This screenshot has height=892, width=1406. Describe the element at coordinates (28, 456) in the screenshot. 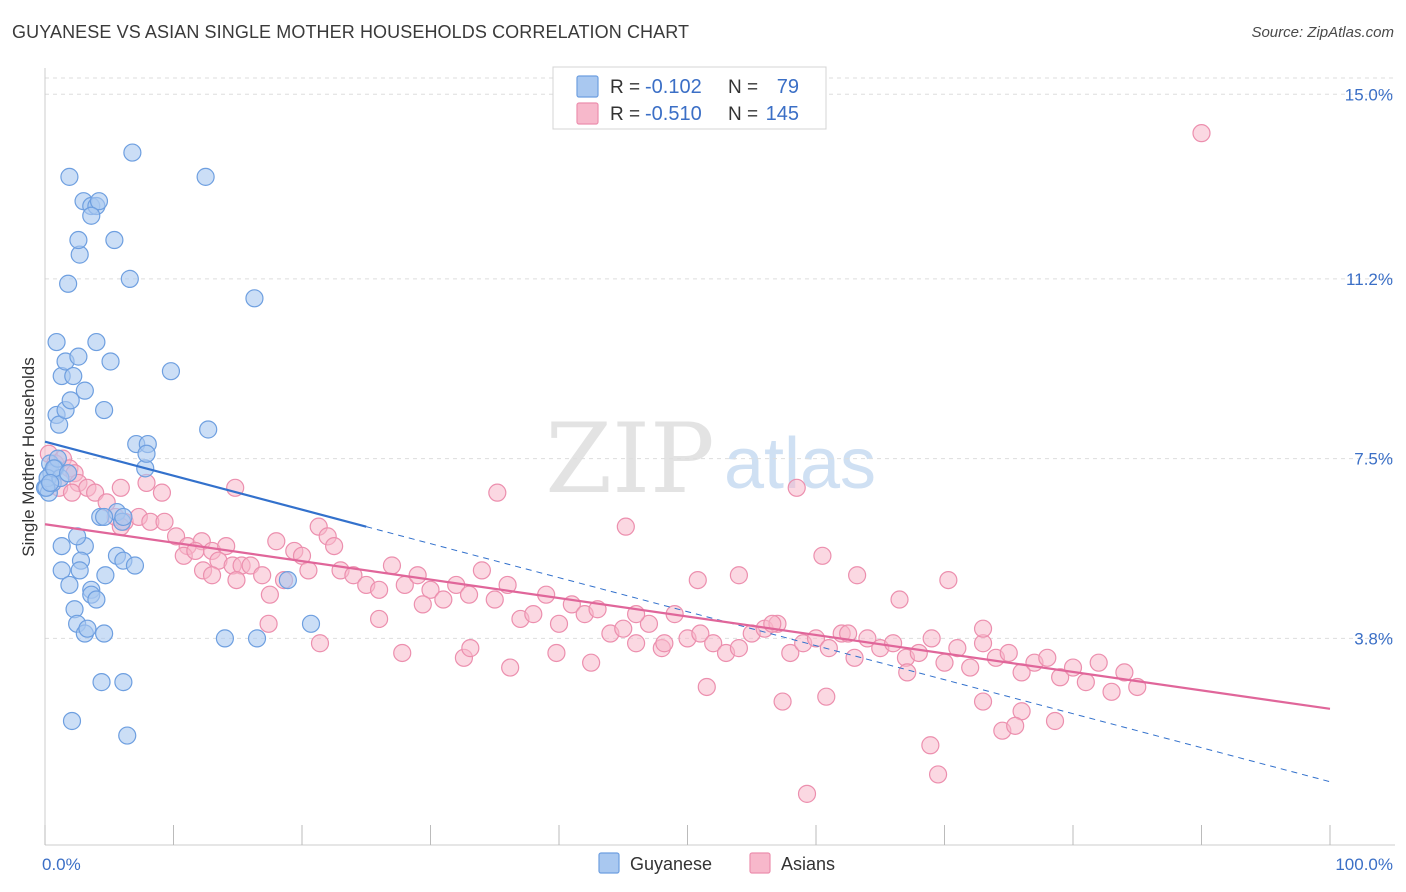

I see `y-axis-title: Single Mother Households` at that location.